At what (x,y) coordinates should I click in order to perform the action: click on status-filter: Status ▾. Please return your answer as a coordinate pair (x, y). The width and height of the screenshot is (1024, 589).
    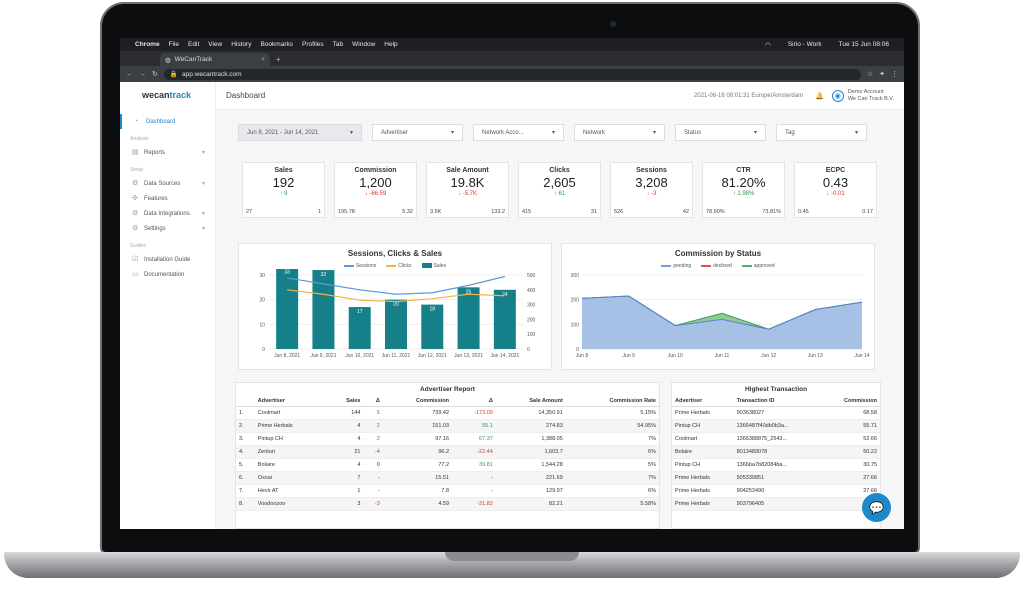
    Looking at the image, I should click on (720, 132).